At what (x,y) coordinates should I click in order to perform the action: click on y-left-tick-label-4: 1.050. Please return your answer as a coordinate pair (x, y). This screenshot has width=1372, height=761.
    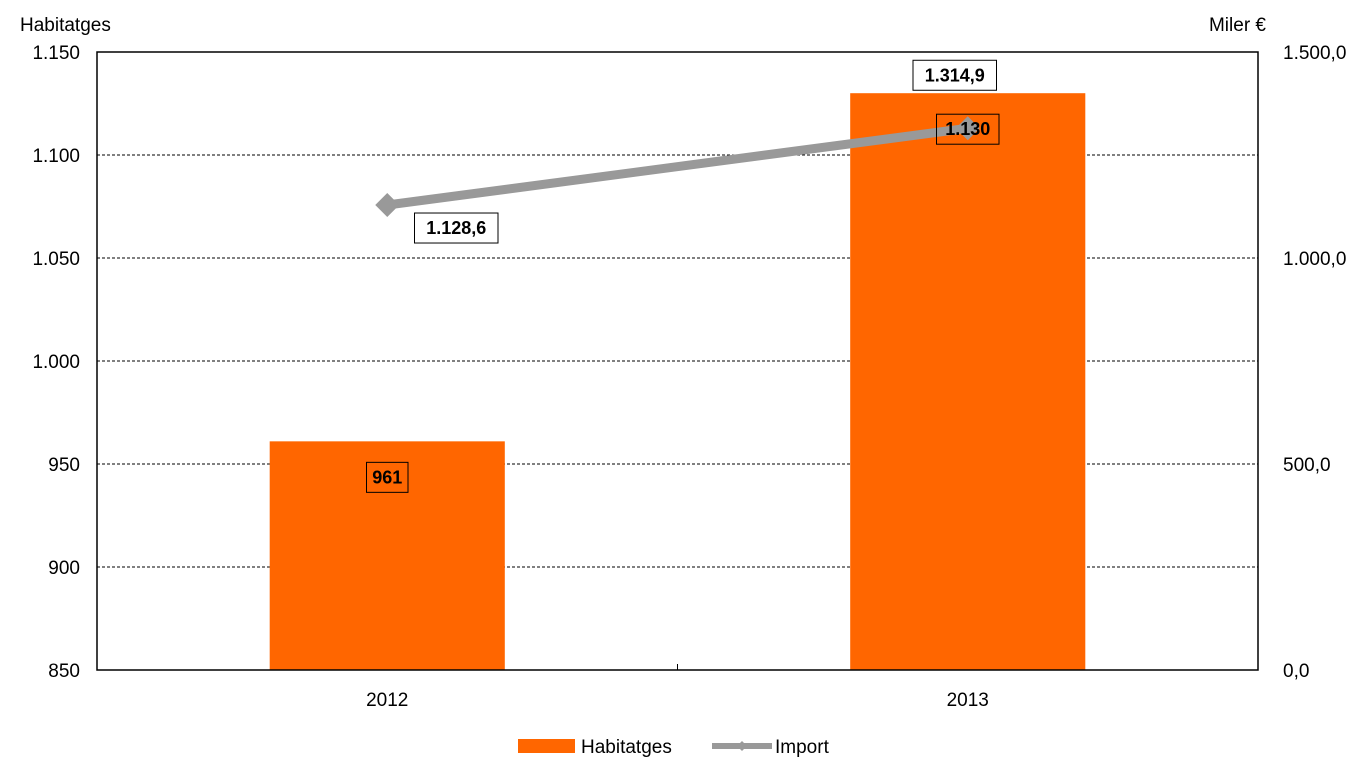
    Looking at the image, I should click on (56, 259).